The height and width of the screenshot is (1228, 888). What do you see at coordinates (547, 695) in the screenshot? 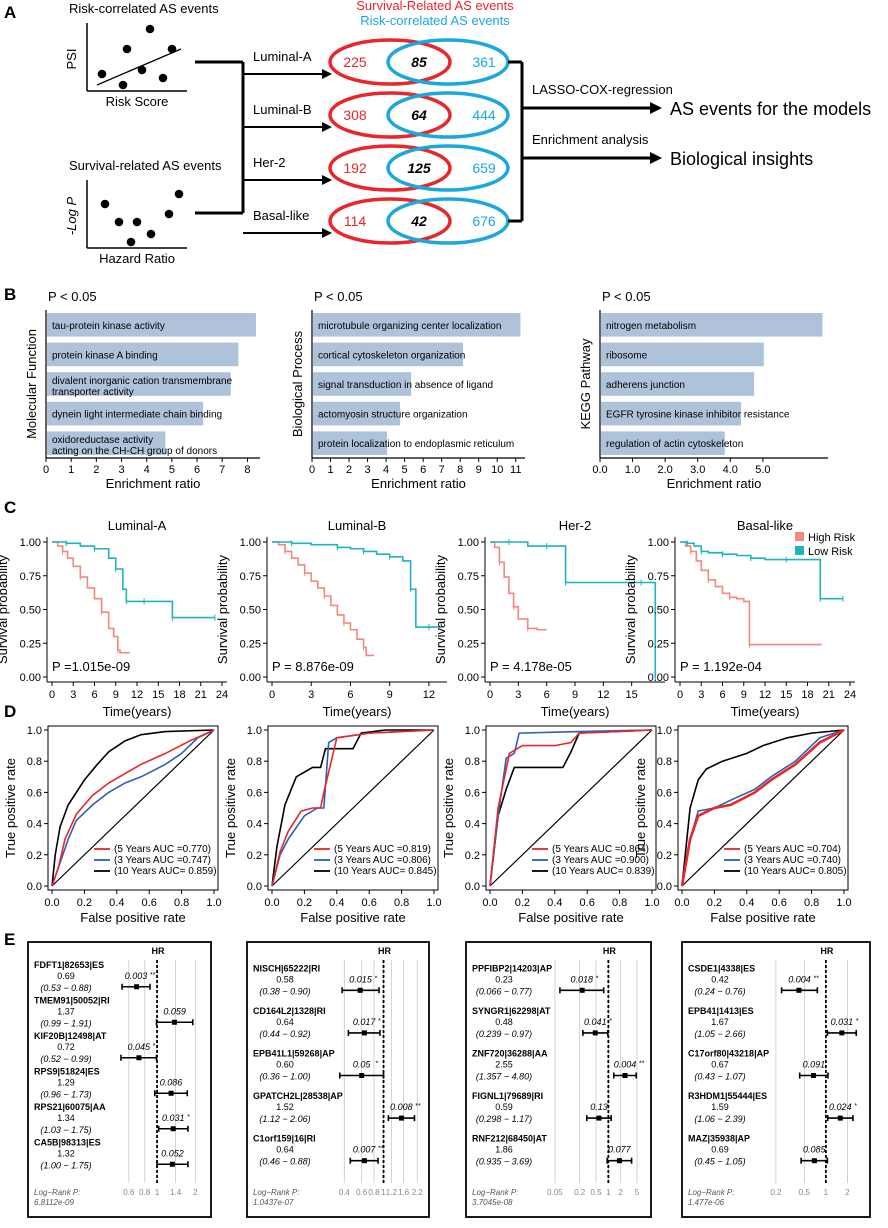
I see `x-tick-label: 6` at bounding box center [547, 695].